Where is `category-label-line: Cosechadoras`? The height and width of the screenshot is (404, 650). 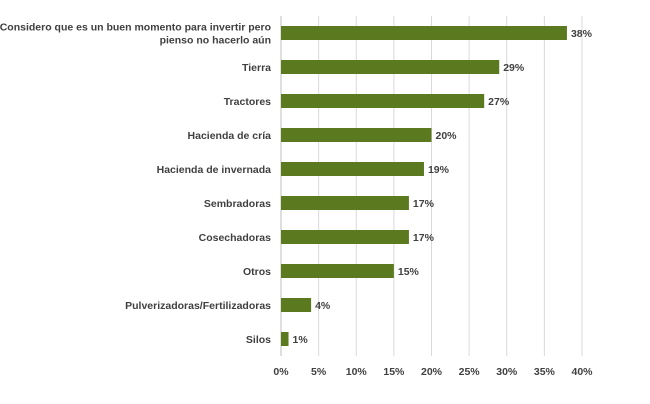
category-label-line: Cosechadoras is located at coordinates (235, 238).